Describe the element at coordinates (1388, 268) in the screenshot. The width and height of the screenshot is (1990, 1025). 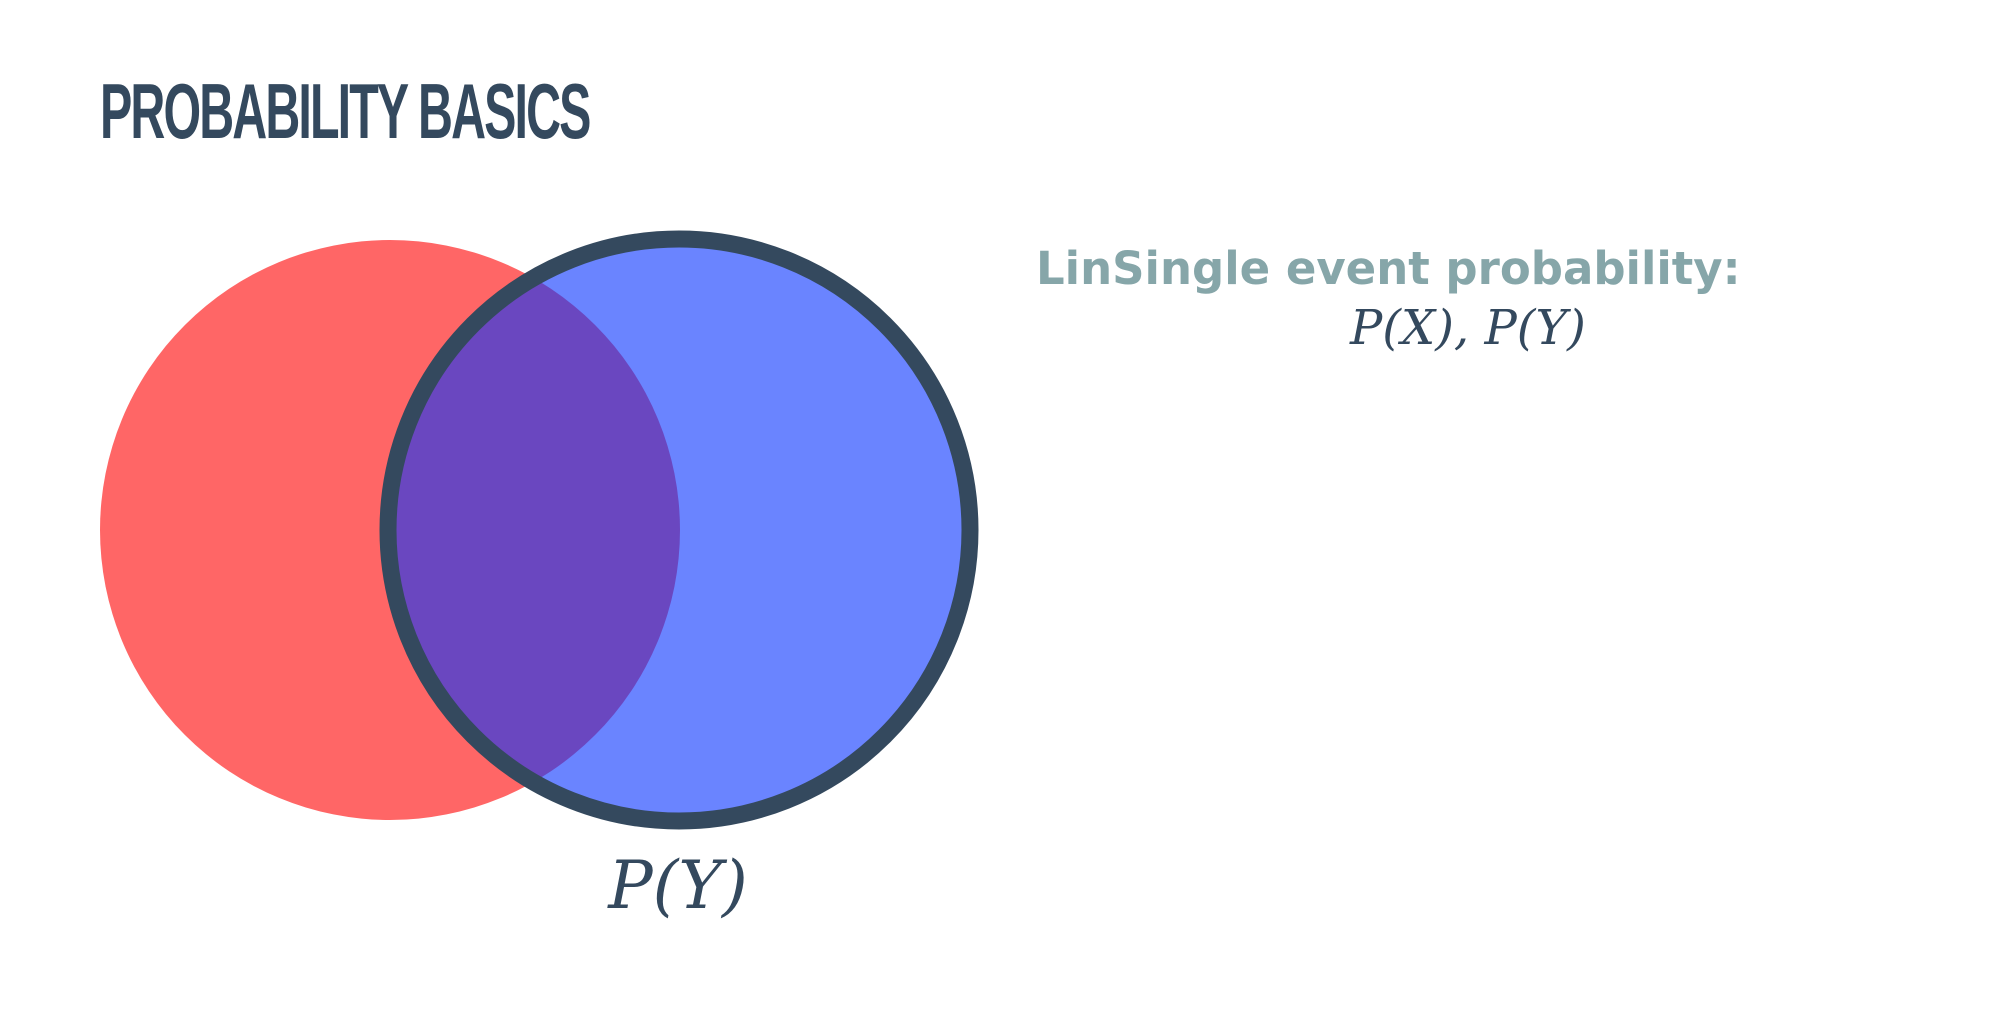
I see `single-event-heading: LinSingle event probability:` at that location.